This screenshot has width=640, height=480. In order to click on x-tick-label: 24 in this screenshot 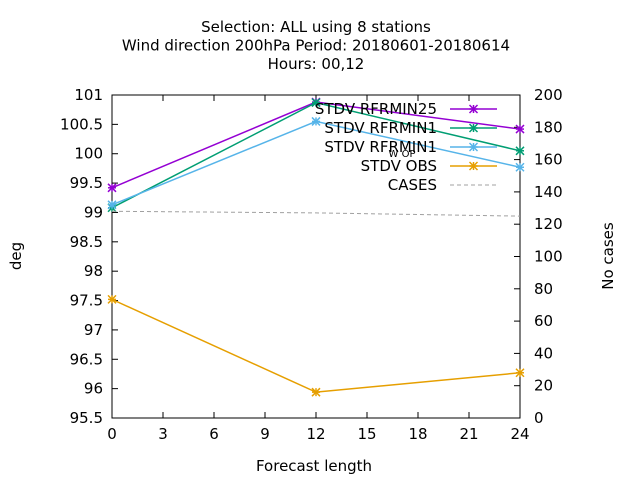, I will do `click(519, 434)`.